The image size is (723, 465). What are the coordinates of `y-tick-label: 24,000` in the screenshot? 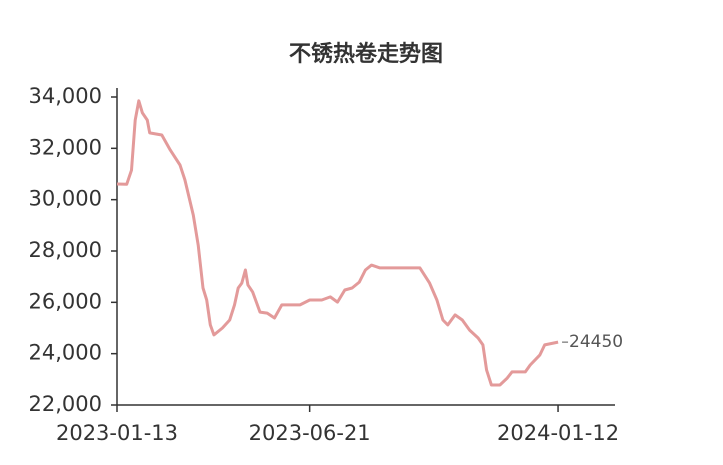 It's located at (65, 353).